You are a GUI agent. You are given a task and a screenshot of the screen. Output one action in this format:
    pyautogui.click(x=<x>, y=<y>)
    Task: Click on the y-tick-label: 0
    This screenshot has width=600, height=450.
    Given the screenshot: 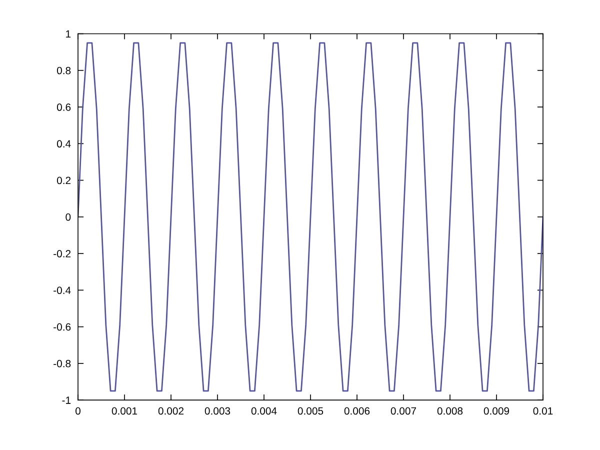 What is the action you would take?
    pyautogui.click(x=68, y=217)
    